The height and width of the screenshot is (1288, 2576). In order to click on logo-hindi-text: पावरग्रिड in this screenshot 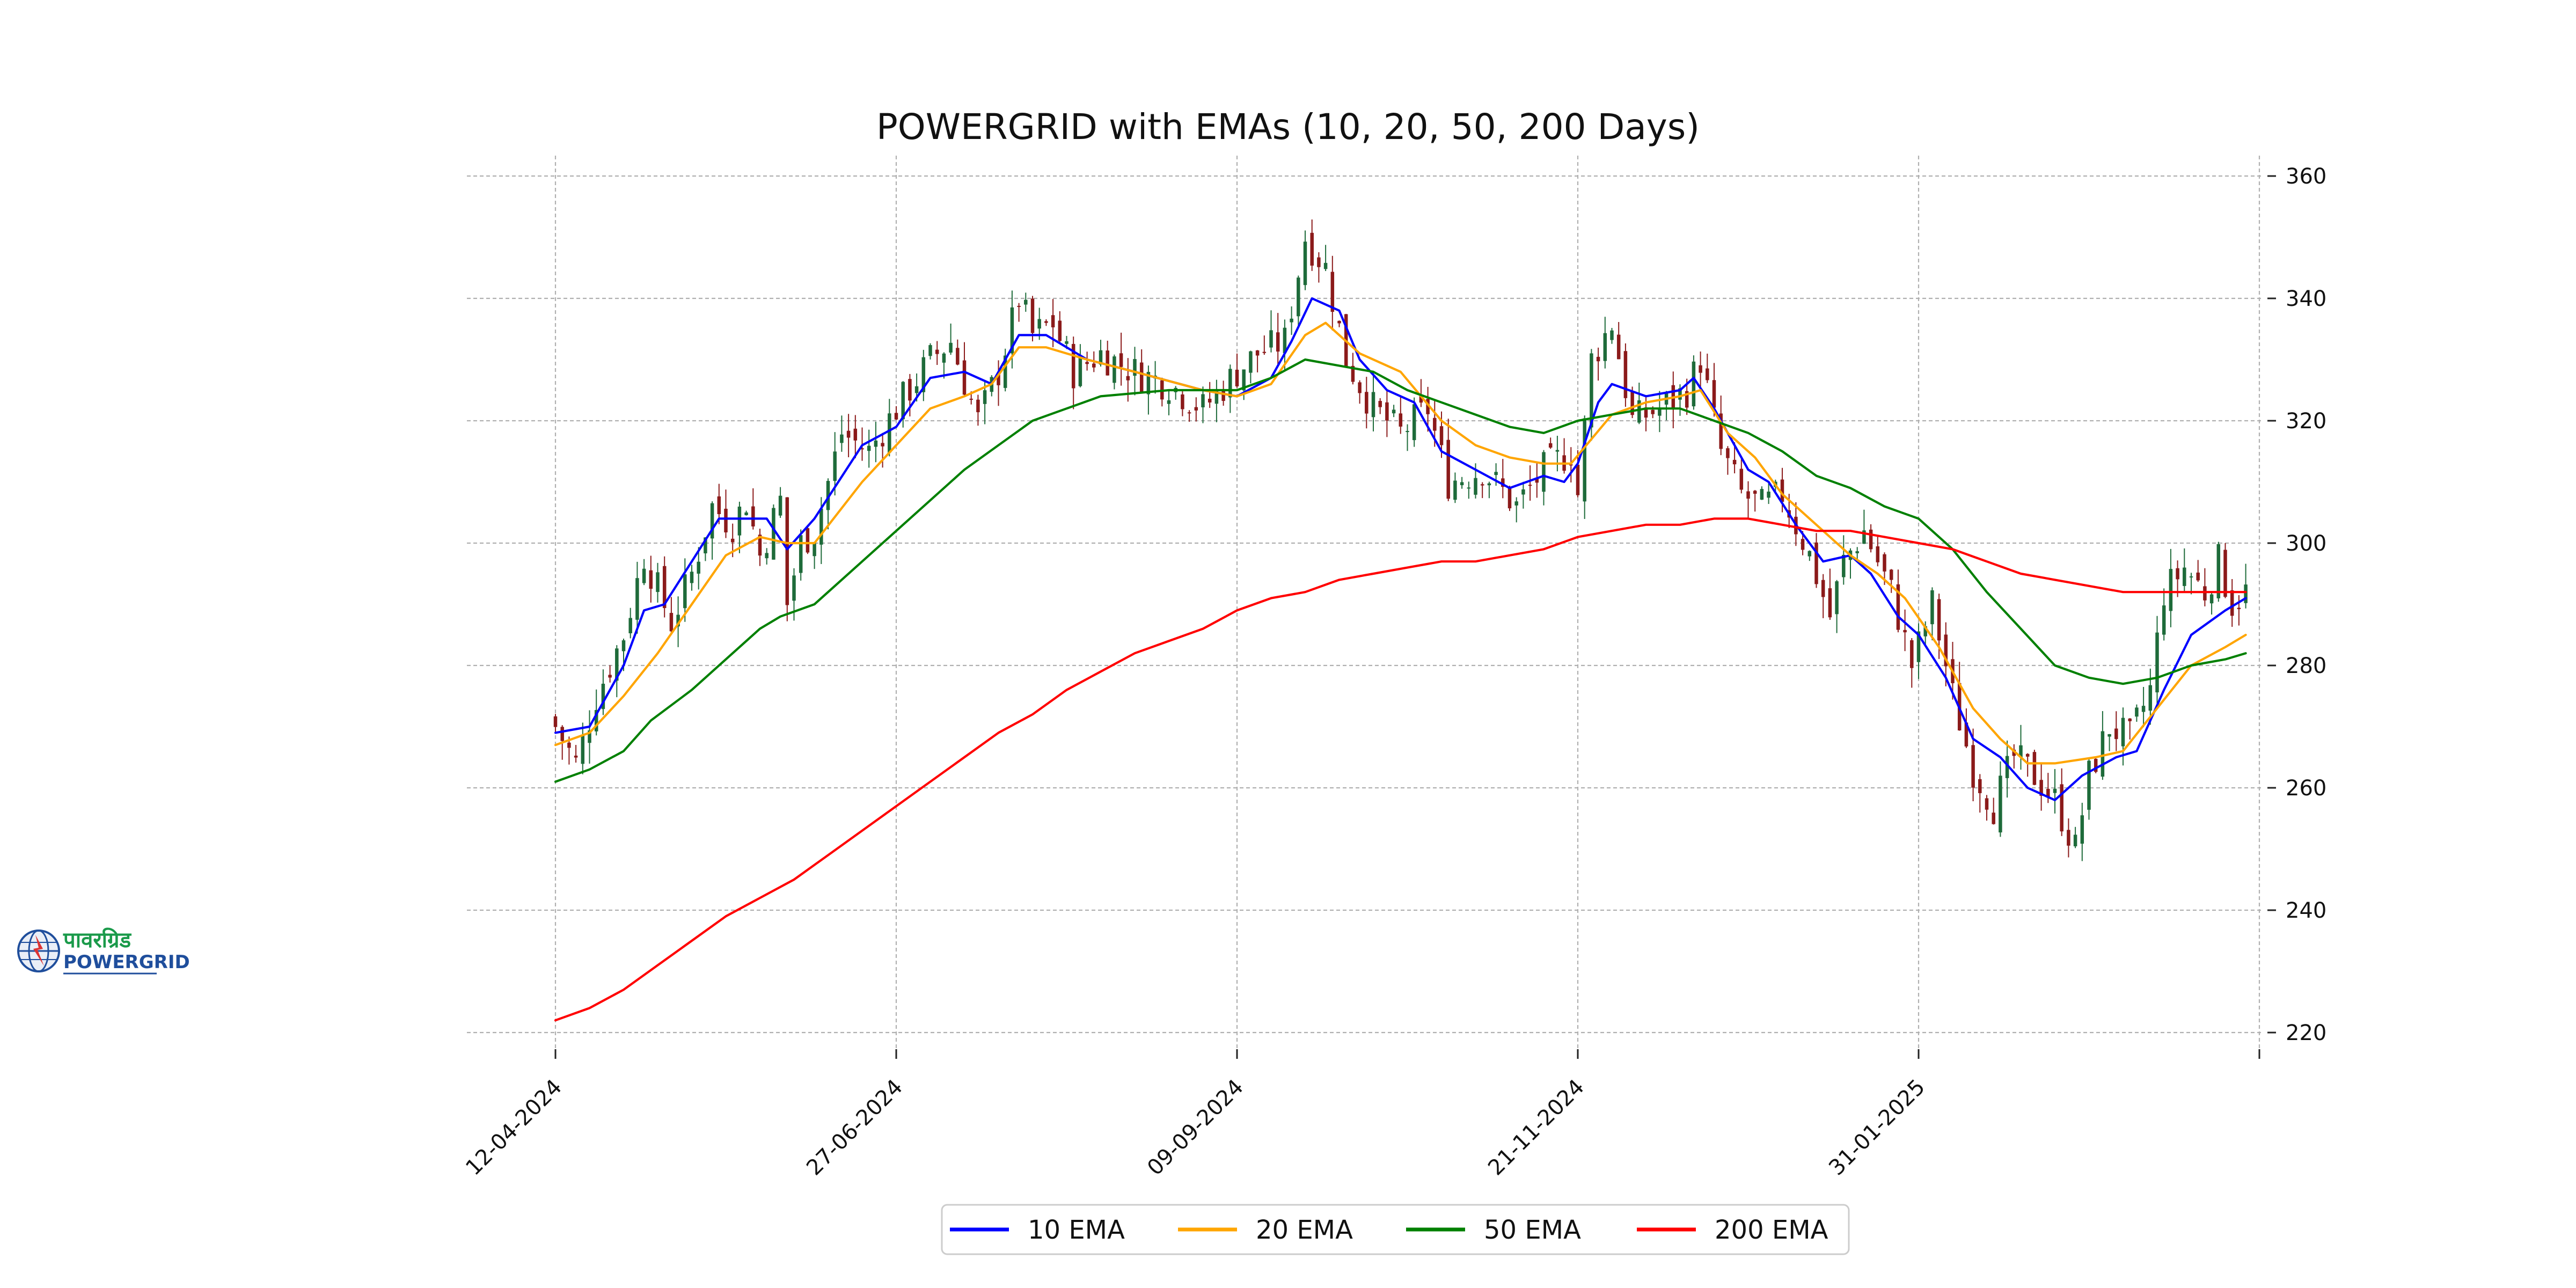, I will do `click(97, 940)`.